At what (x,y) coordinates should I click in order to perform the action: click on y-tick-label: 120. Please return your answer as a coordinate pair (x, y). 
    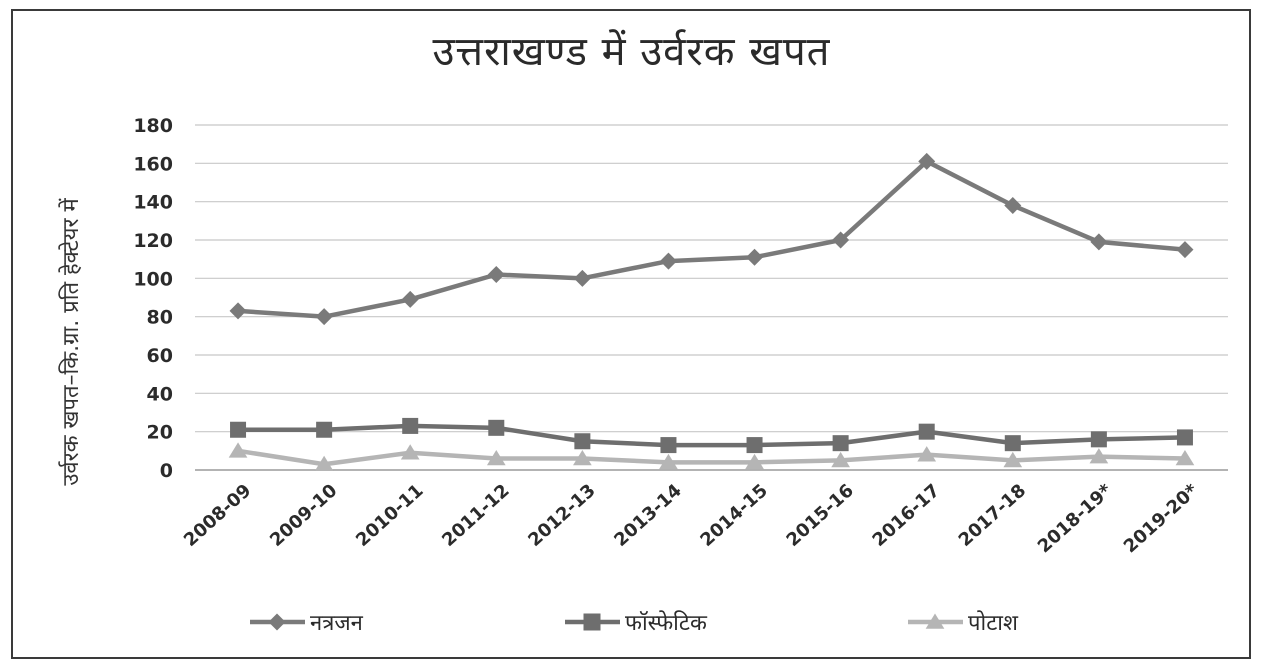
    Looking at the image, I should click on (153, 241).